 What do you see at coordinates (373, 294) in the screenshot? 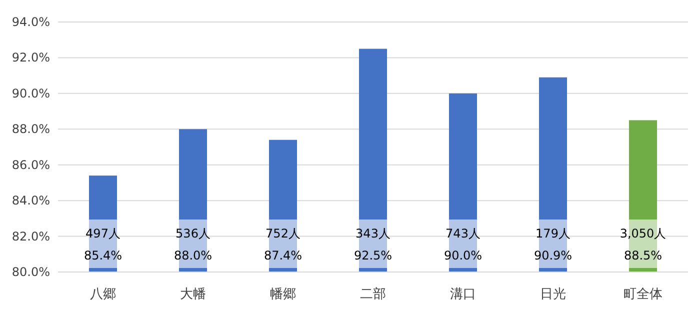
I see `x-tick-label: 二部` at bounding box center [373, 294].